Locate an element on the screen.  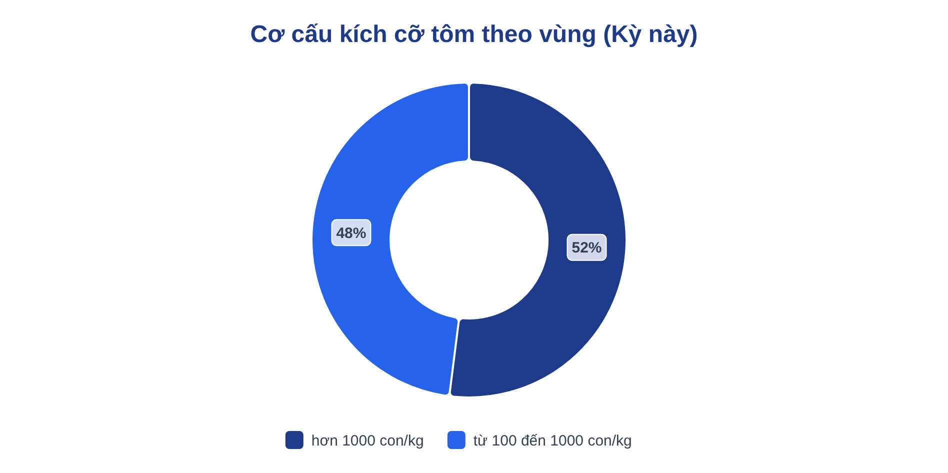
legend-label: từ 100 đến 1000 con/kg is located at coordinates (552, 441).